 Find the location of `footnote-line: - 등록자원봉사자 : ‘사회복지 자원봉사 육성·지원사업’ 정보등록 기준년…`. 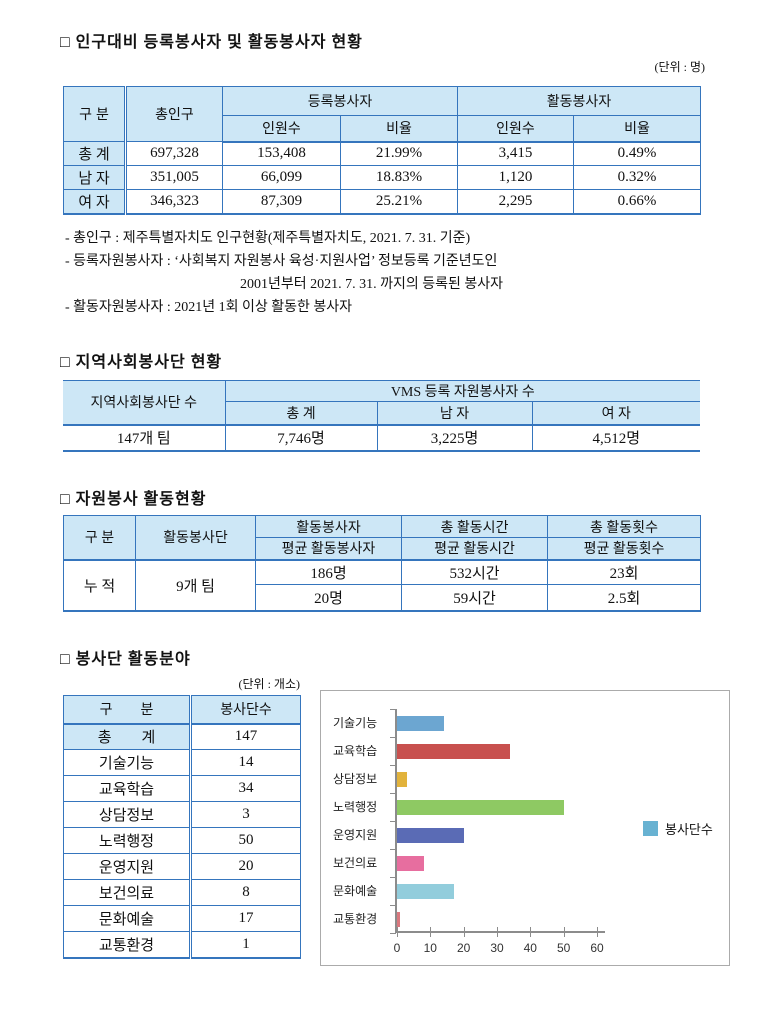

footnote-line: - 등록자원봉사자 : ‘사회복지 자원봉사 육성·지원사업’ 정보등록 기준년… is located at coordinates (281, 261).